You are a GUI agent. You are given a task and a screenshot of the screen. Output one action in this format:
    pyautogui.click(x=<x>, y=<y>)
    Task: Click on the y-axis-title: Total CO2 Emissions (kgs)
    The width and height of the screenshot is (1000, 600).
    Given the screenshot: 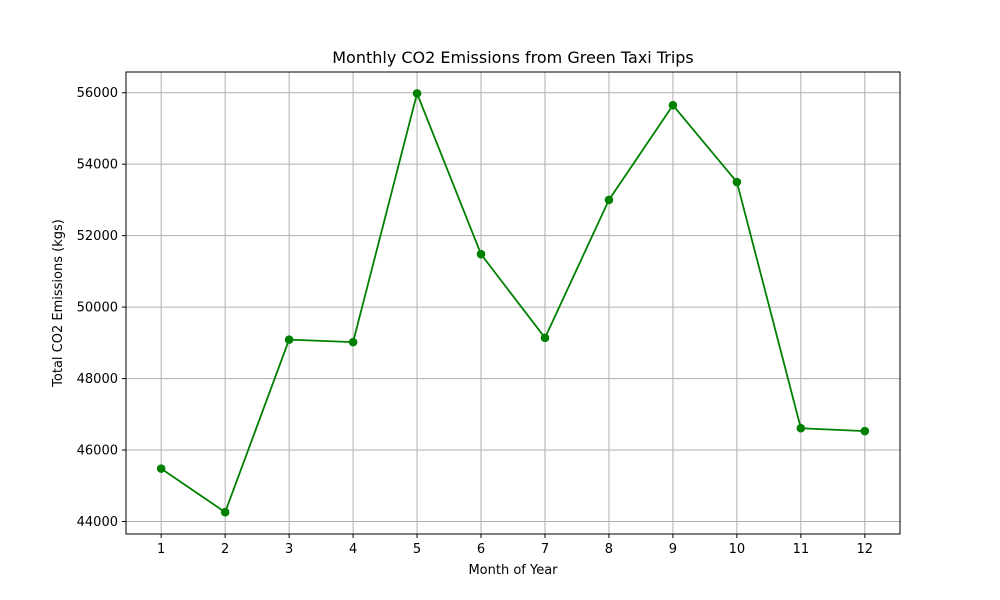 What is the action you would take?
    pyautogui.click(x=58, y=303)
    